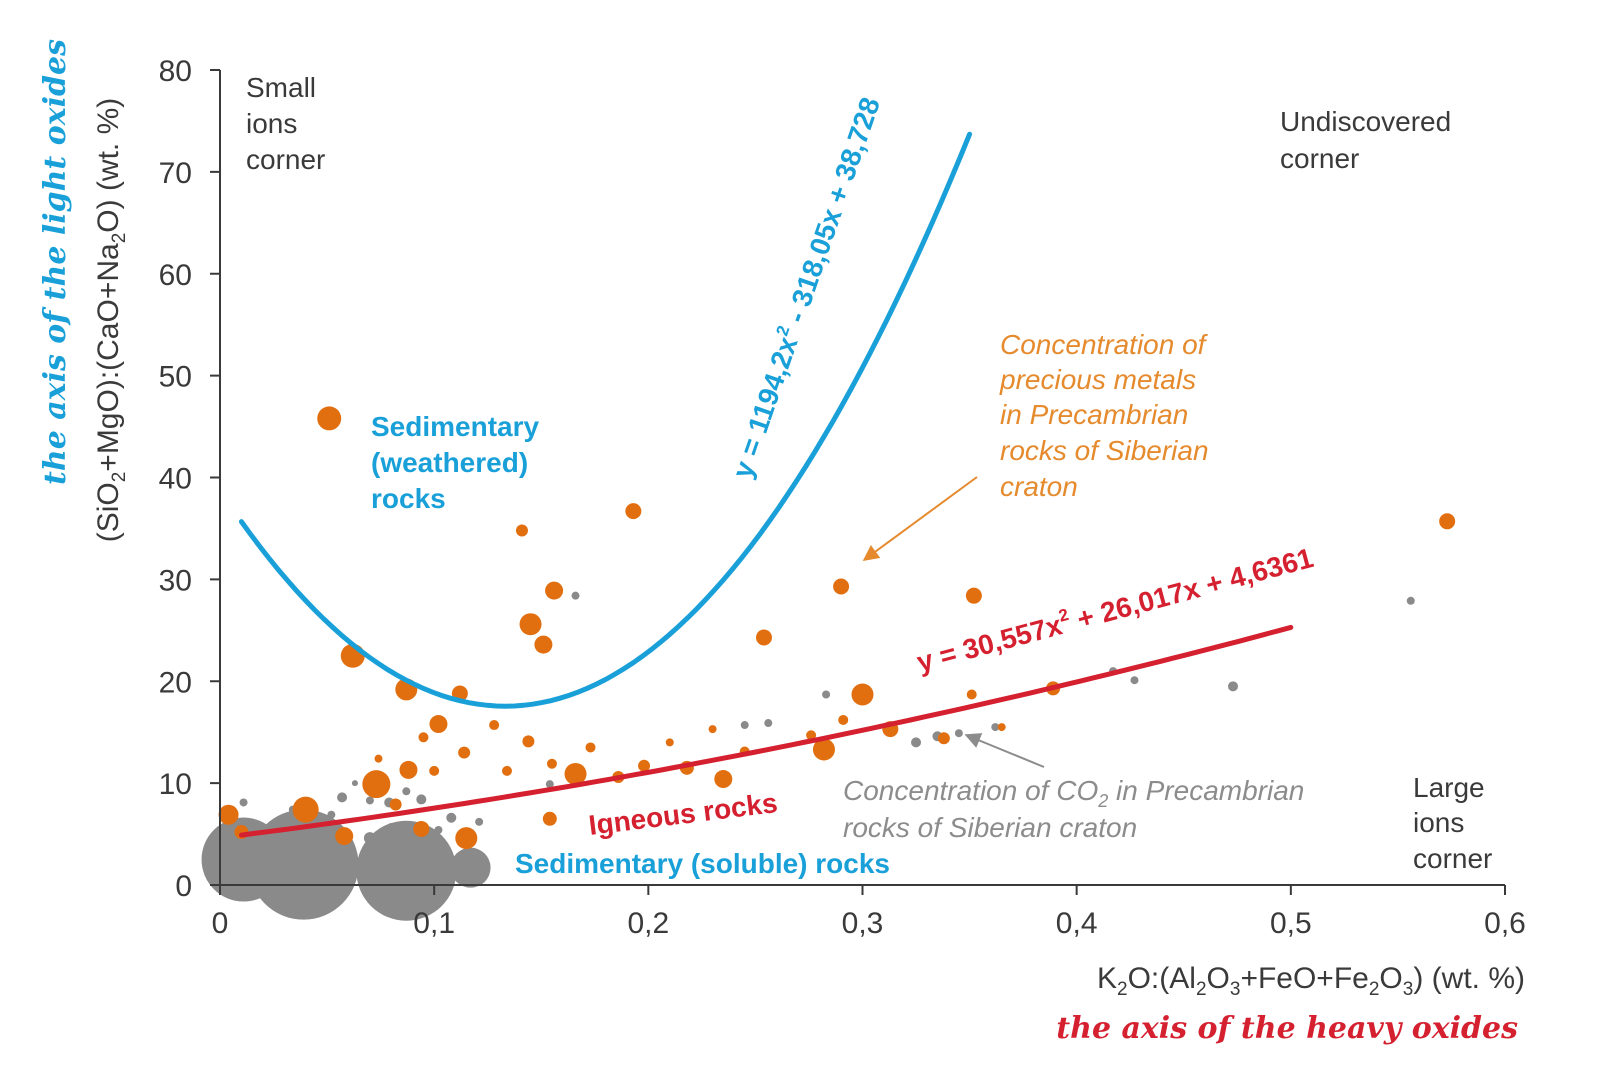 The image size is (1600, 1090). Describe the element at coordinates (1287, 1028) in the screenshot. I see `x-axis-name: the axis of the heavy oxides` at that location.